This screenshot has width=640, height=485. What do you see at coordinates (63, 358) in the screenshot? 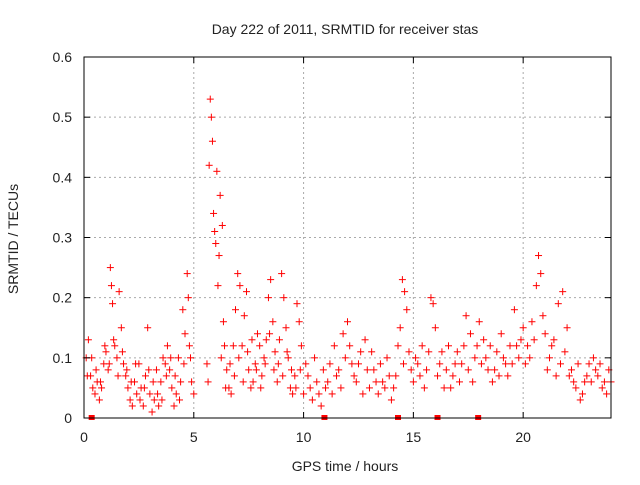
I see `y-tick-label: 0.1` at bounding box center [63, 358].